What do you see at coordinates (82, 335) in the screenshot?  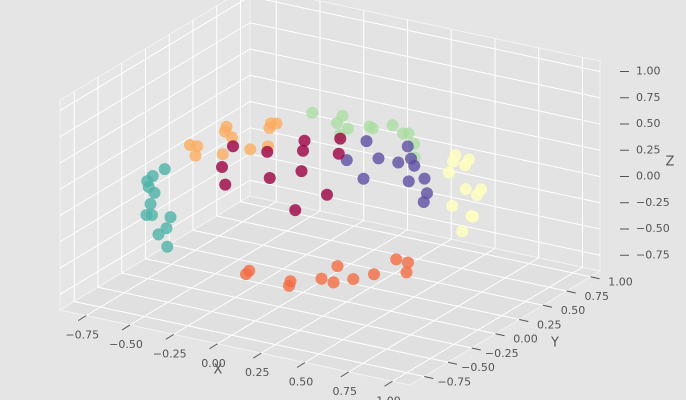 I see `x-tick-label: −0.75` at bounding box center [82, 335].